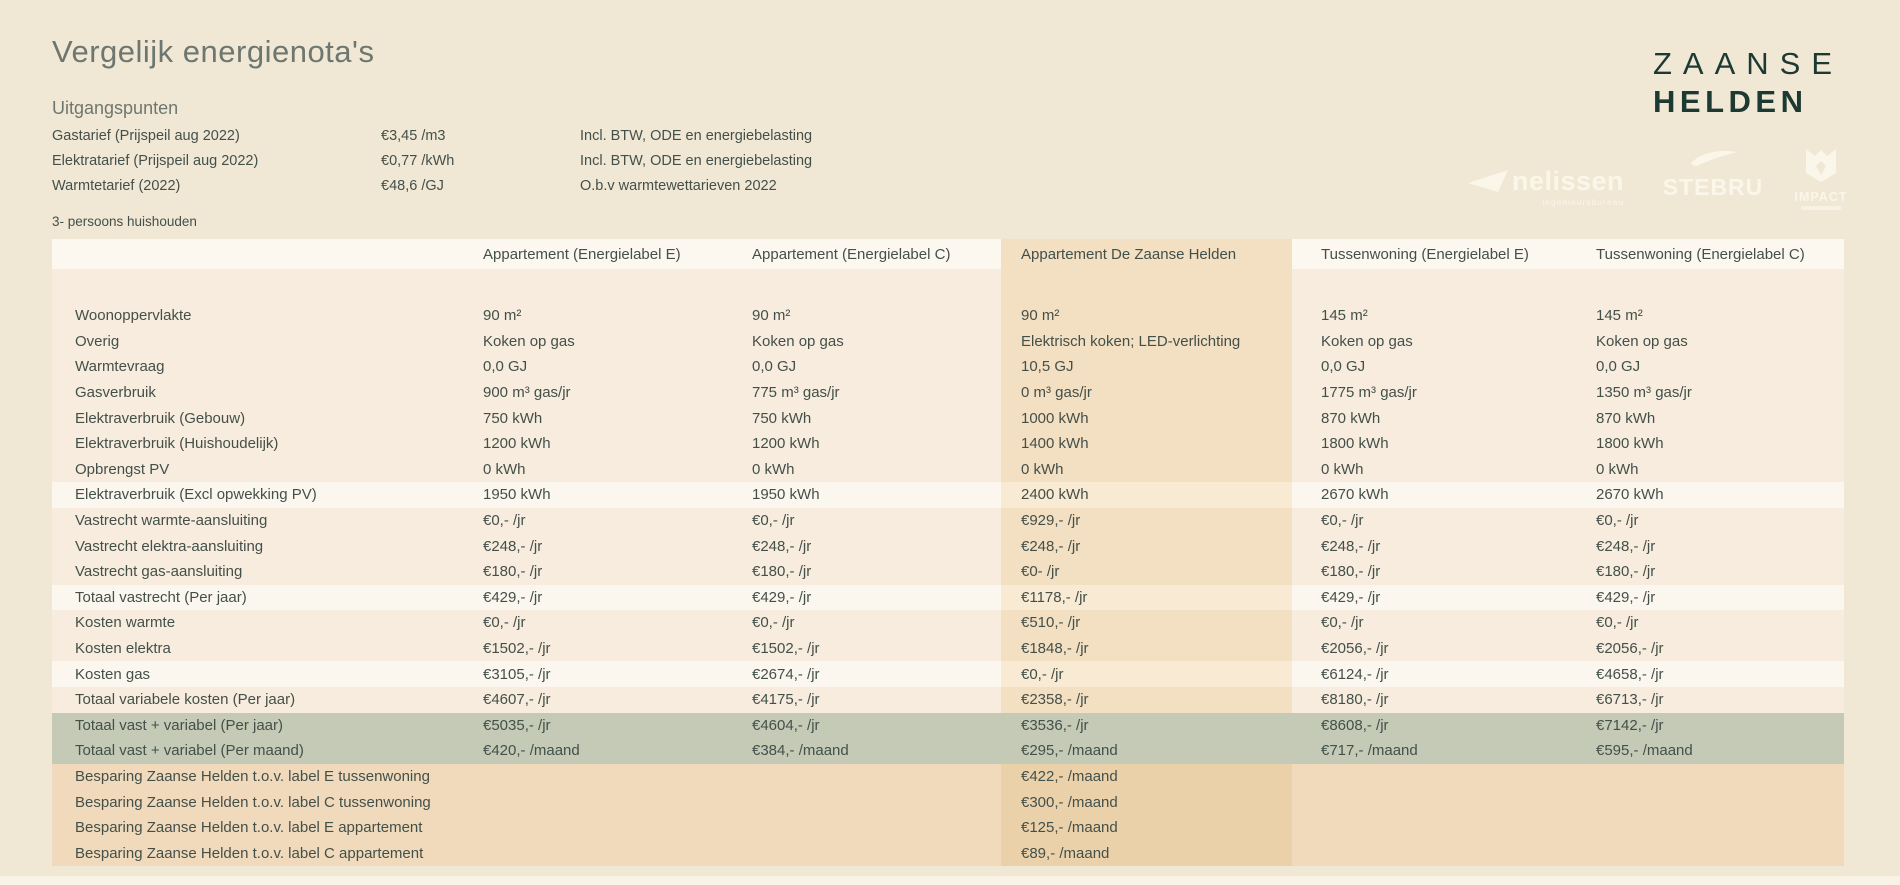  I want to click on assumption-value: €3,45 /m3, so click(413, 136).